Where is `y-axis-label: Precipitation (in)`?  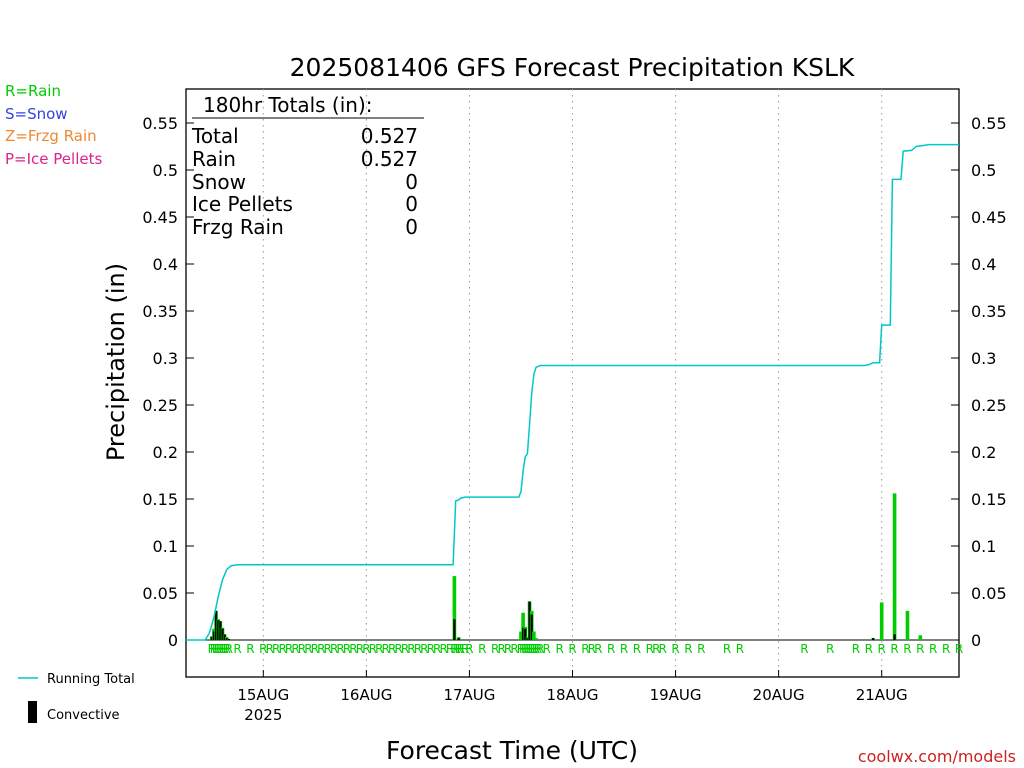 y-axis-label: Precipitation (in) is located at coordinates (116, 362).